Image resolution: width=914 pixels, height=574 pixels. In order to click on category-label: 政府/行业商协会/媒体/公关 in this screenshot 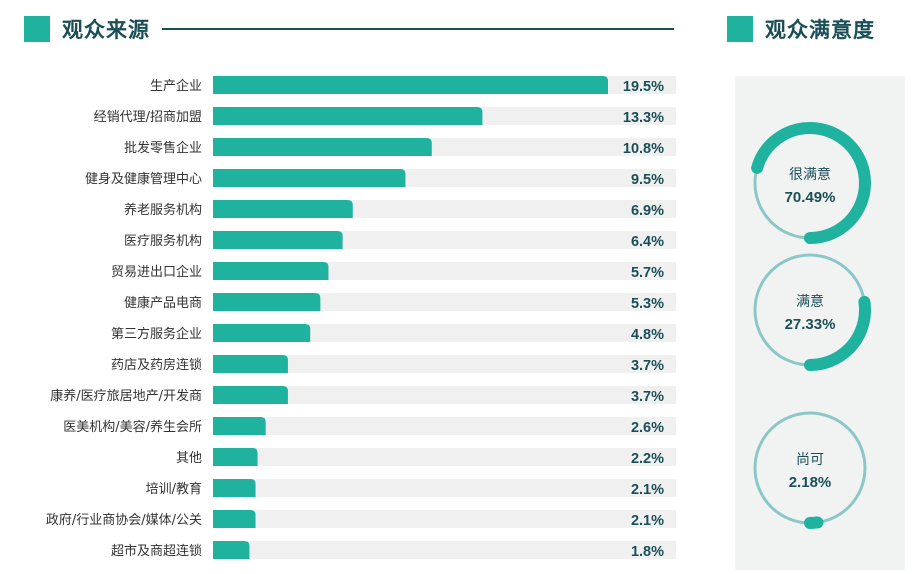, I will do `click(124, 520)`.